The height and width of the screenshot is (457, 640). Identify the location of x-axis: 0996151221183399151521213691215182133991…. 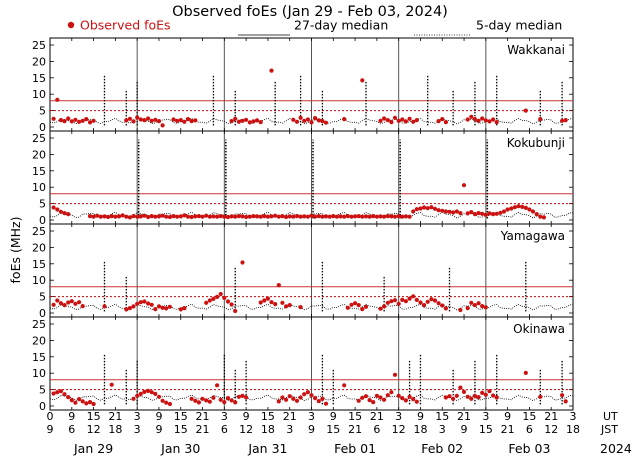
(339, 433).